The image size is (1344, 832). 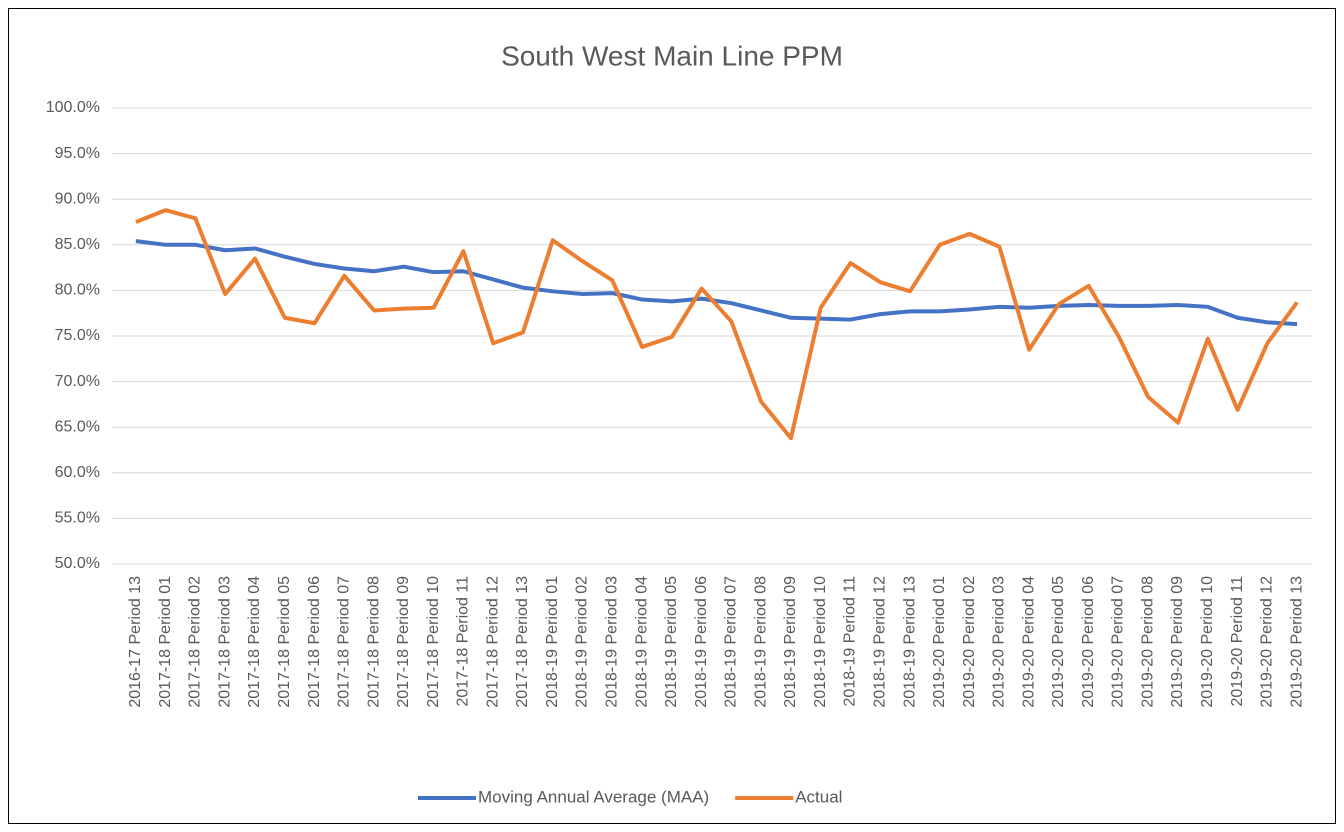 I want to click on x-tick-label: 2019-20 Period 09, so click(x=1177, y=642).